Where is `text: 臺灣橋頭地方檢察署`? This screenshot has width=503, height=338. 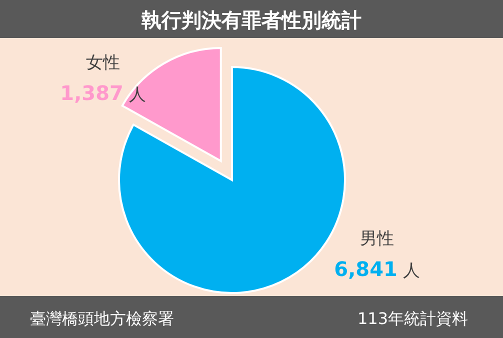 text: 臺灣橋頭地方檢察署 is located at coordinates (102, 318).